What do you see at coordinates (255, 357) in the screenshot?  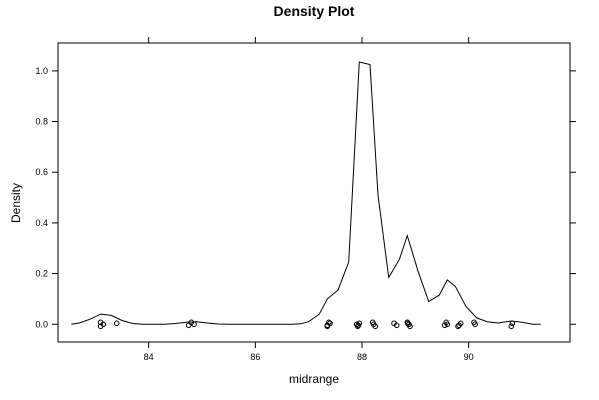 I see `x-tick-label: 86` at bounding box center [255, 357].